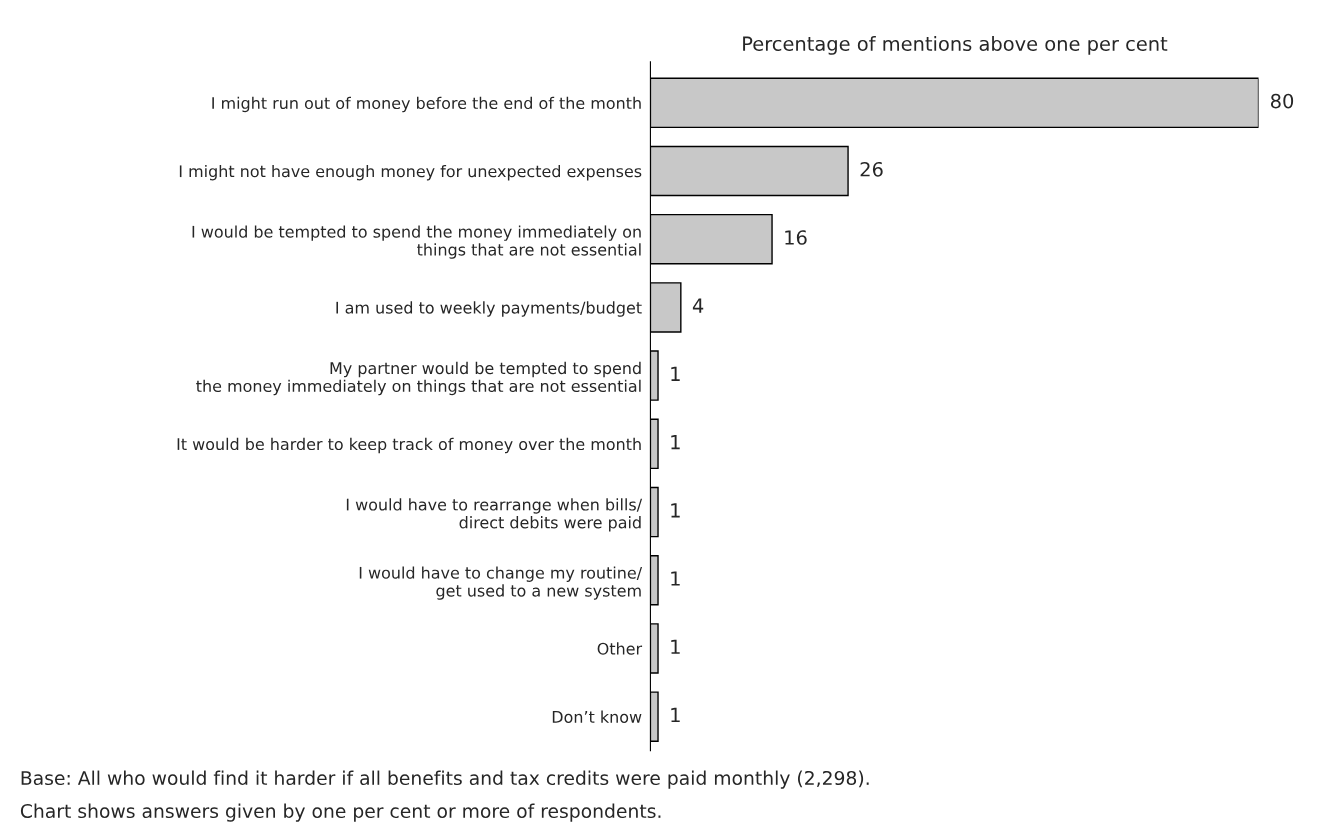  Describe the element at coordinates (620, 648) in the screenshot. I see `y-tick-label: Other` at that location.